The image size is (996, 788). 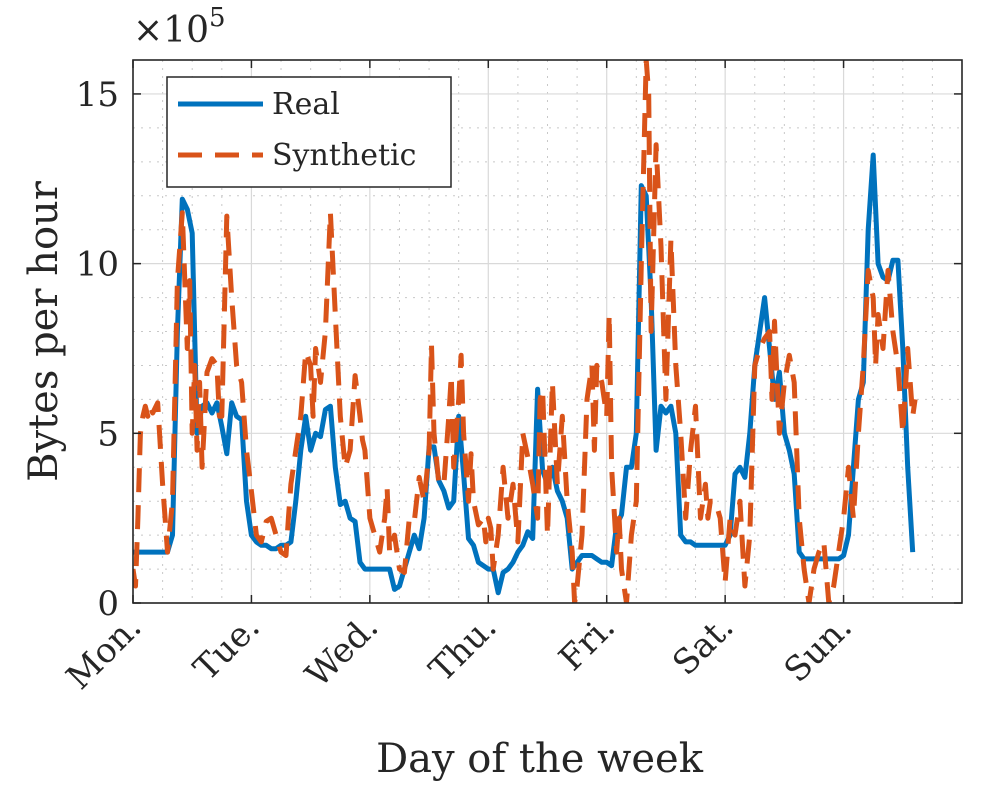 What do you see at coordinates (227, 648) in the screenshot?
I see `x-tick-label: Tue.` at bounding box center [227, 648].